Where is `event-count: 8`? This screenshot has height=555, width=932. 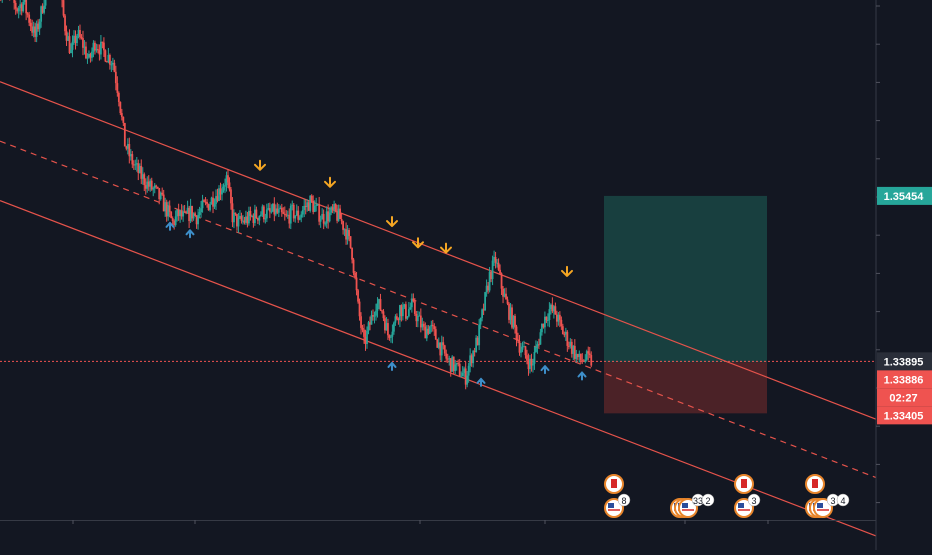
event-count: 8 is located at coordinates (623, 501).